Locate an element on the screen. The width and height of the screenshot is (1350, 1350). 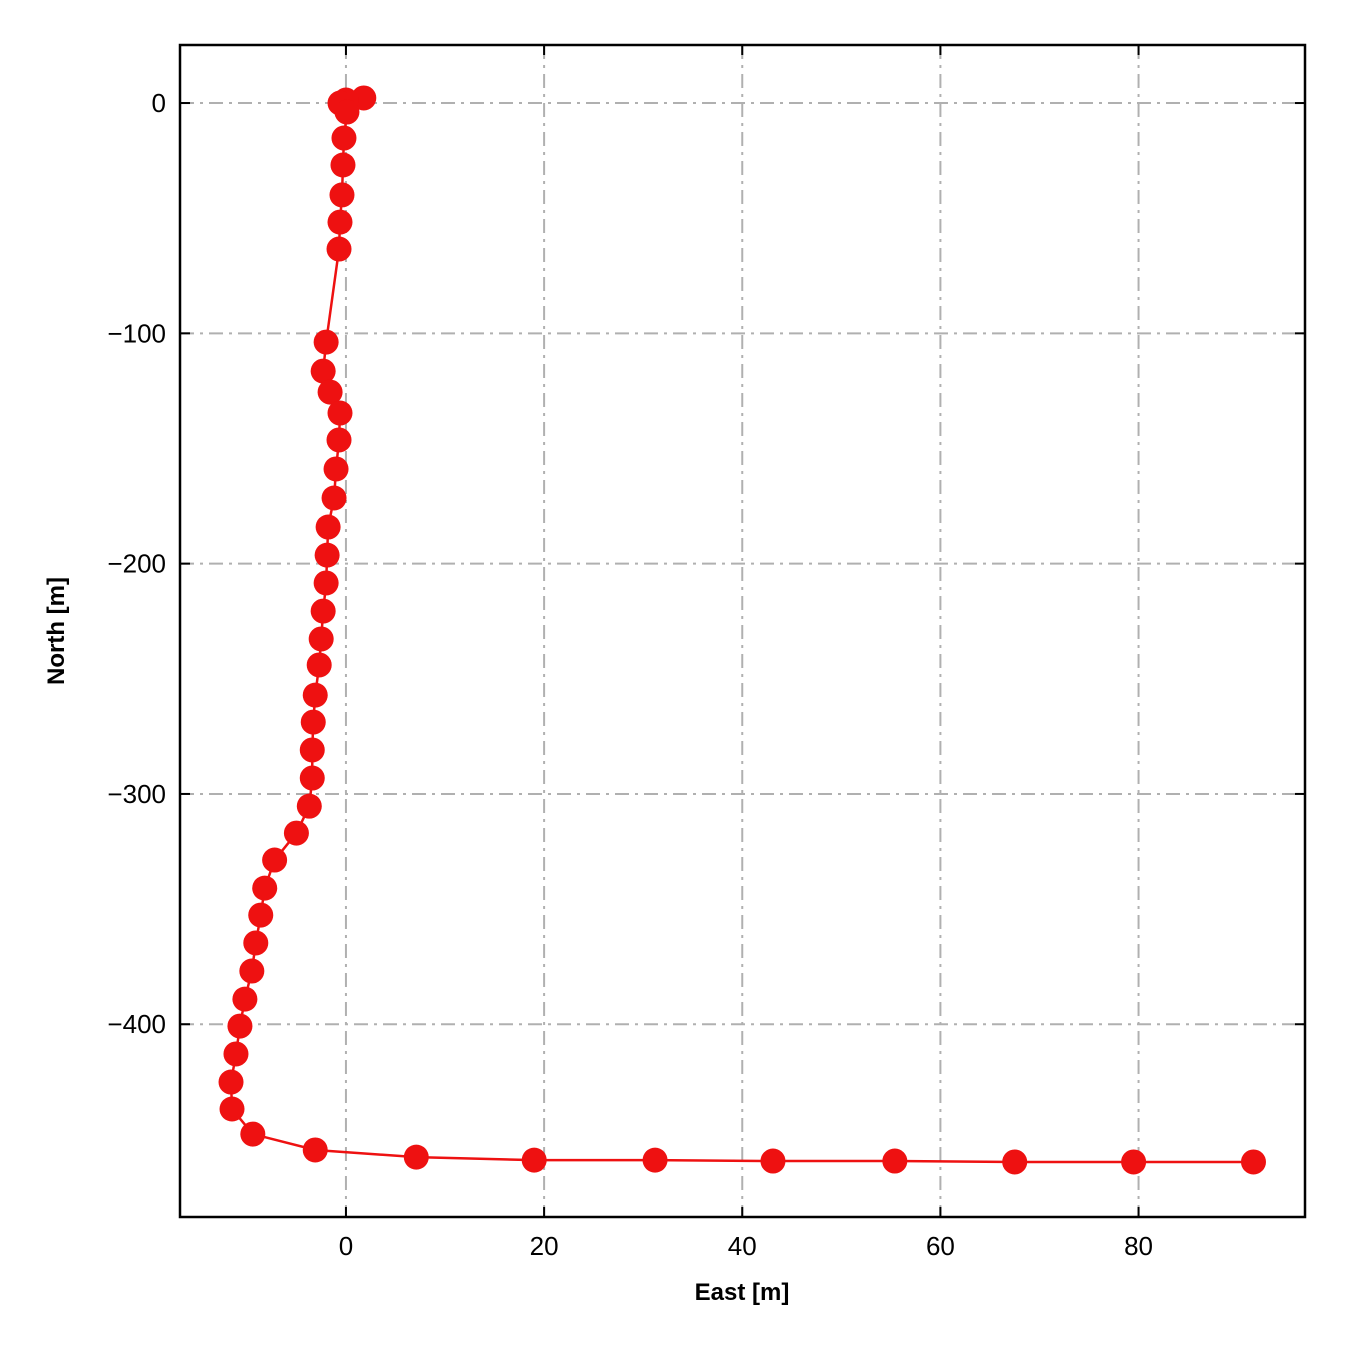
x-tick-label: 80 is located at coordinates (1138, 1246).